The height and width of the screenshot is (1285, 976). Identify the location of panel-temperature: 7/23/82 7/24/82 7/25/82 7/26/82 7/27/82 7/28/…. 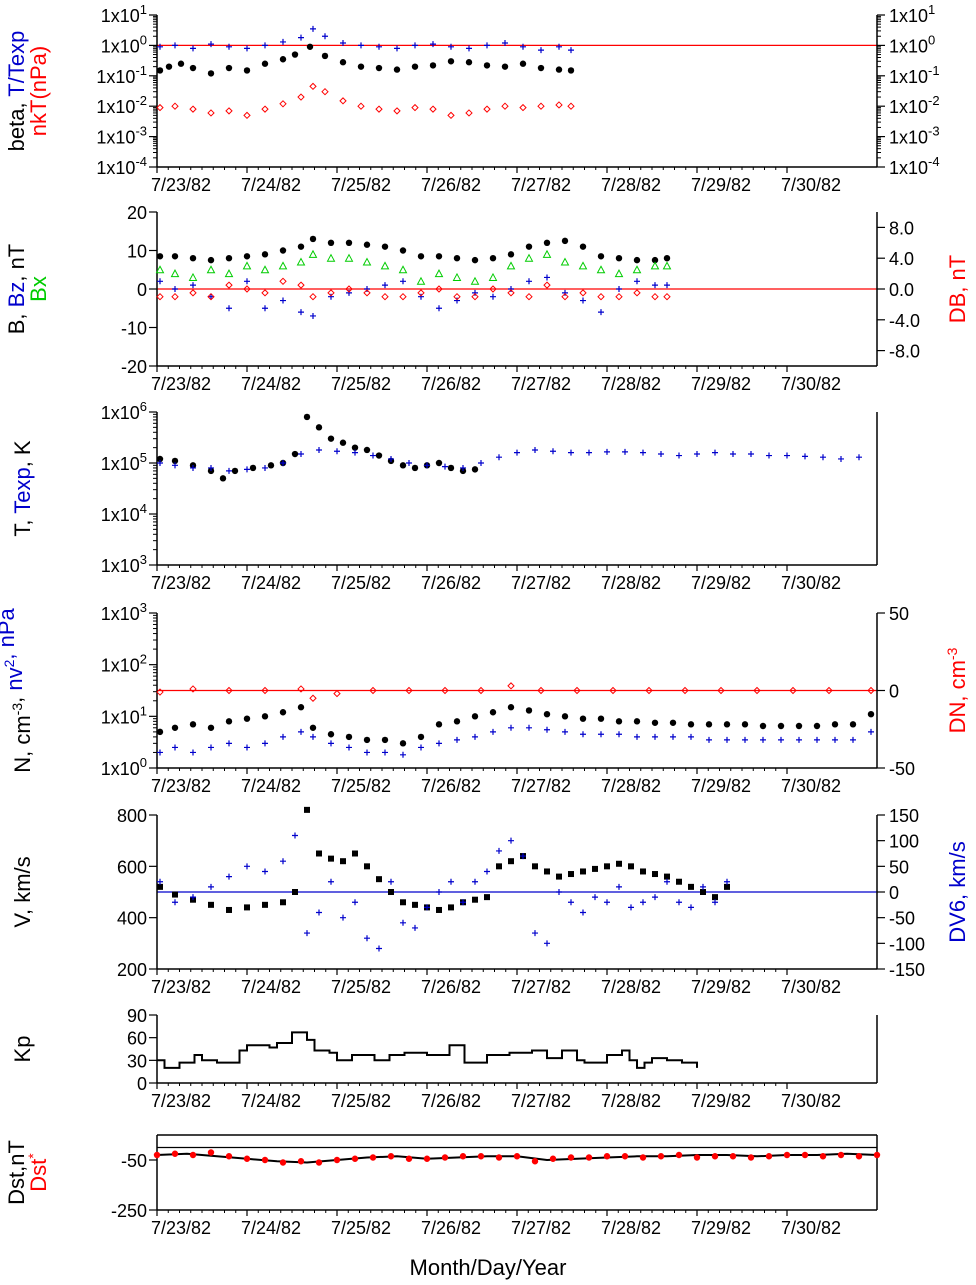
(444, 496).